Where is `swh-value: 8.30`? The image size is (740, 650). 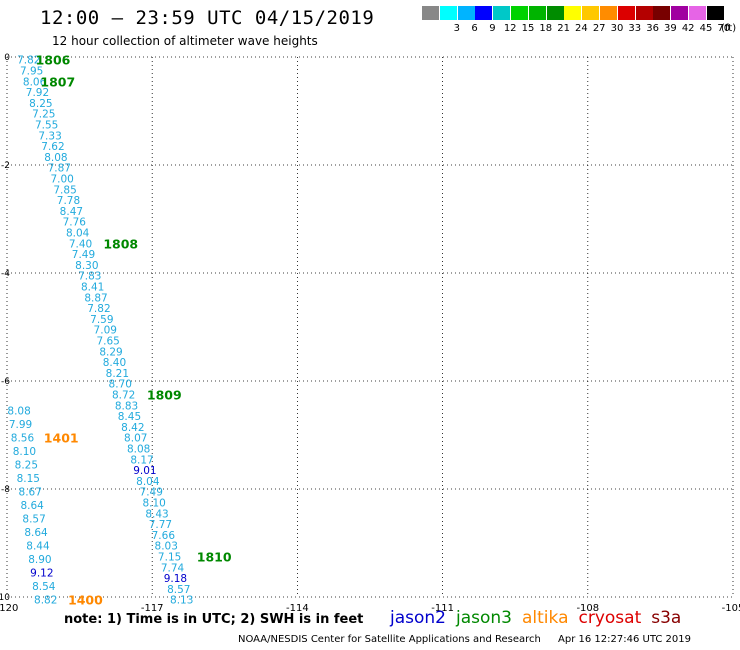 swh-value: 8.30 is located at coordinates (86, 266).